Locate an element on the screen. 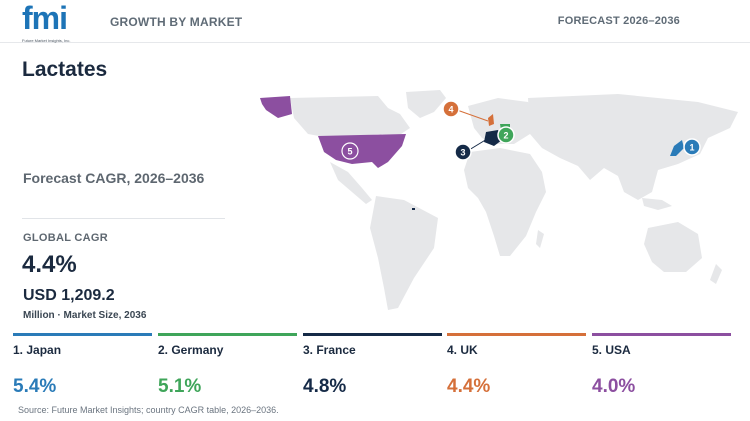 The image size is (750, 421). section-label: GROWTH BY MARKET is located at coordinates (176, 22).